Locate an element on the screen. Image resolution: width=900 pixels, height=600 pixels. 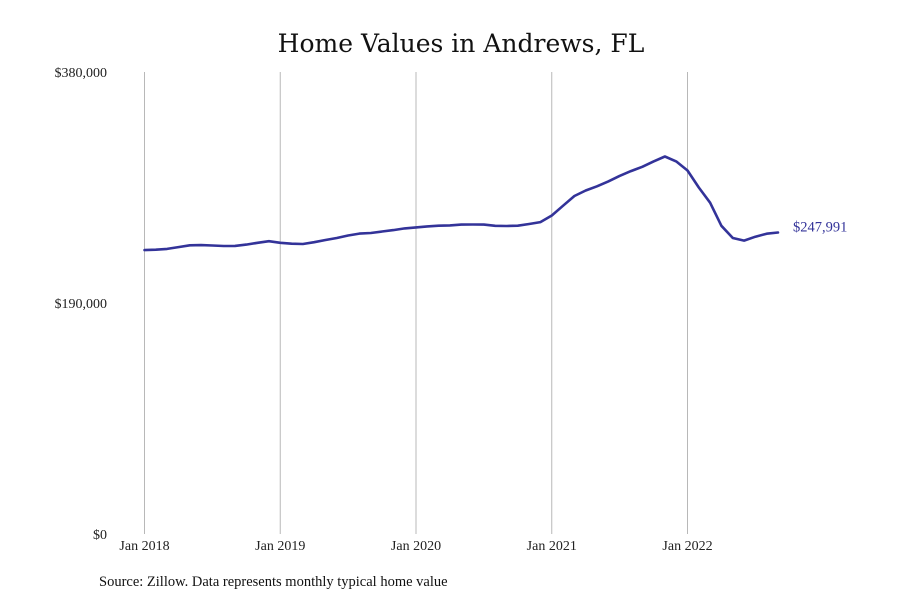
y-tick-label-1: $190,000 is located at coordinates (81, 304).